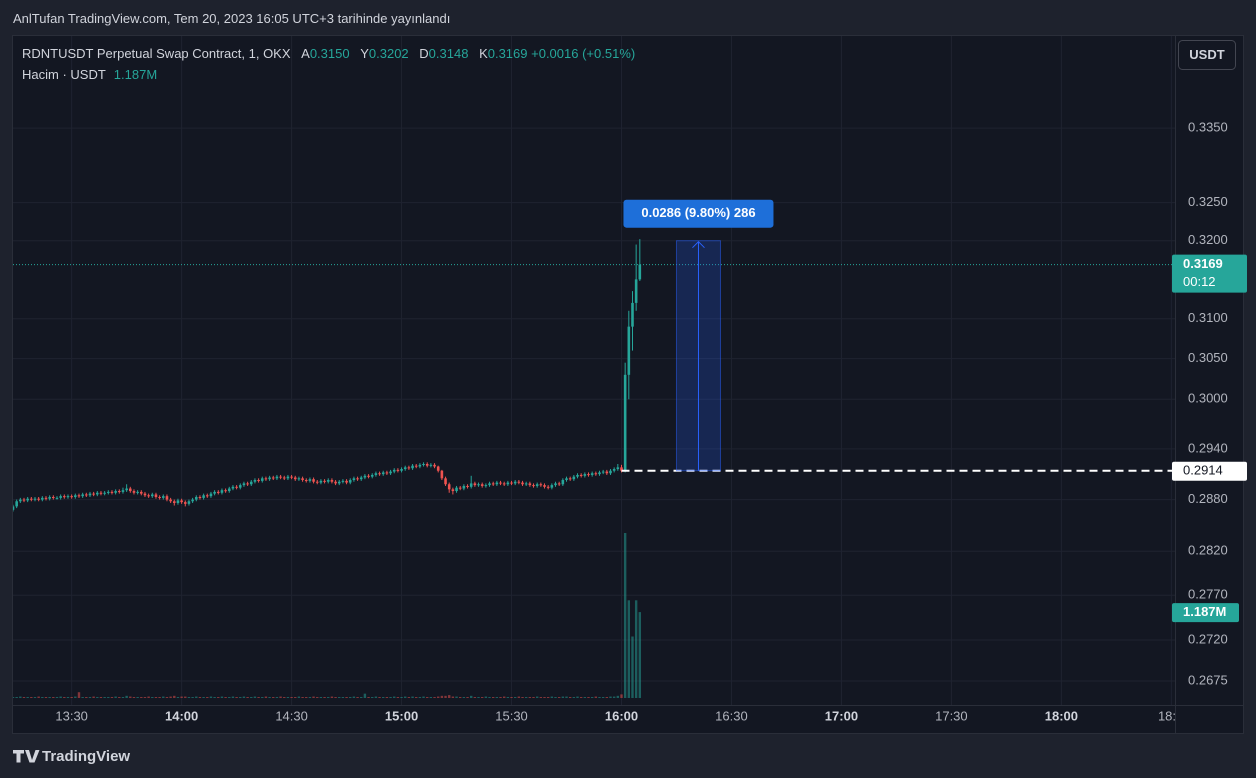 The height and width of the screenshot is (778, 1256). I want to click on currency-button-box, so click(1207, 55).